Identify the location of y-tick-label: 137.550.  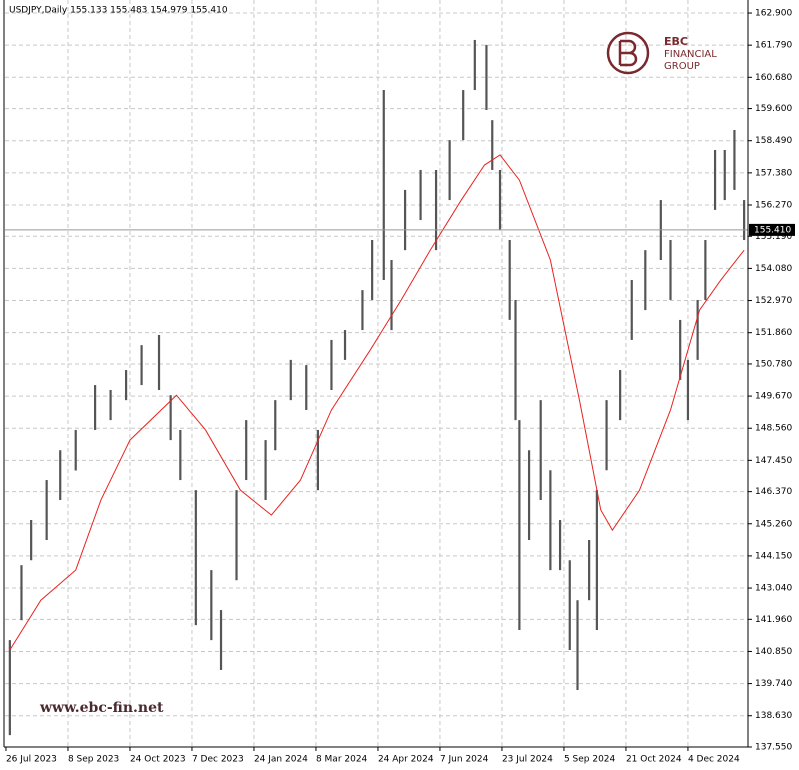
(773, 748).